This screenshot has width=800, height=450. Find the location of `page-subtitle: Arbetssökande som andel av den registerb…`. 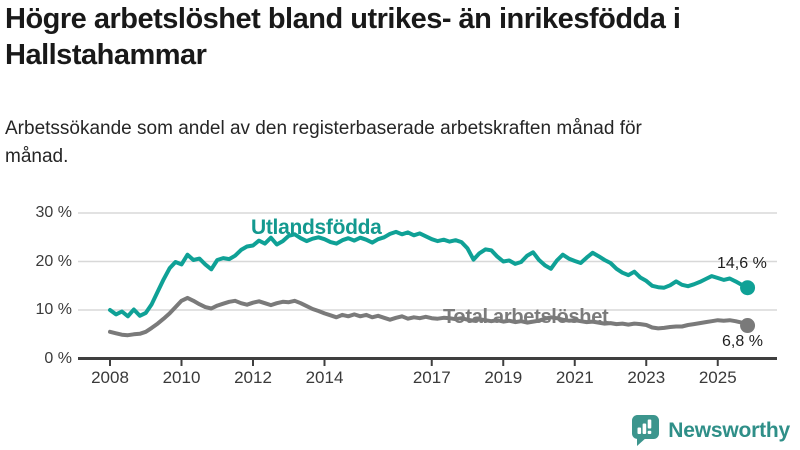

page-subtitle: Arbetssökande som andel av den registerb… is located at coordinates (323, 142).